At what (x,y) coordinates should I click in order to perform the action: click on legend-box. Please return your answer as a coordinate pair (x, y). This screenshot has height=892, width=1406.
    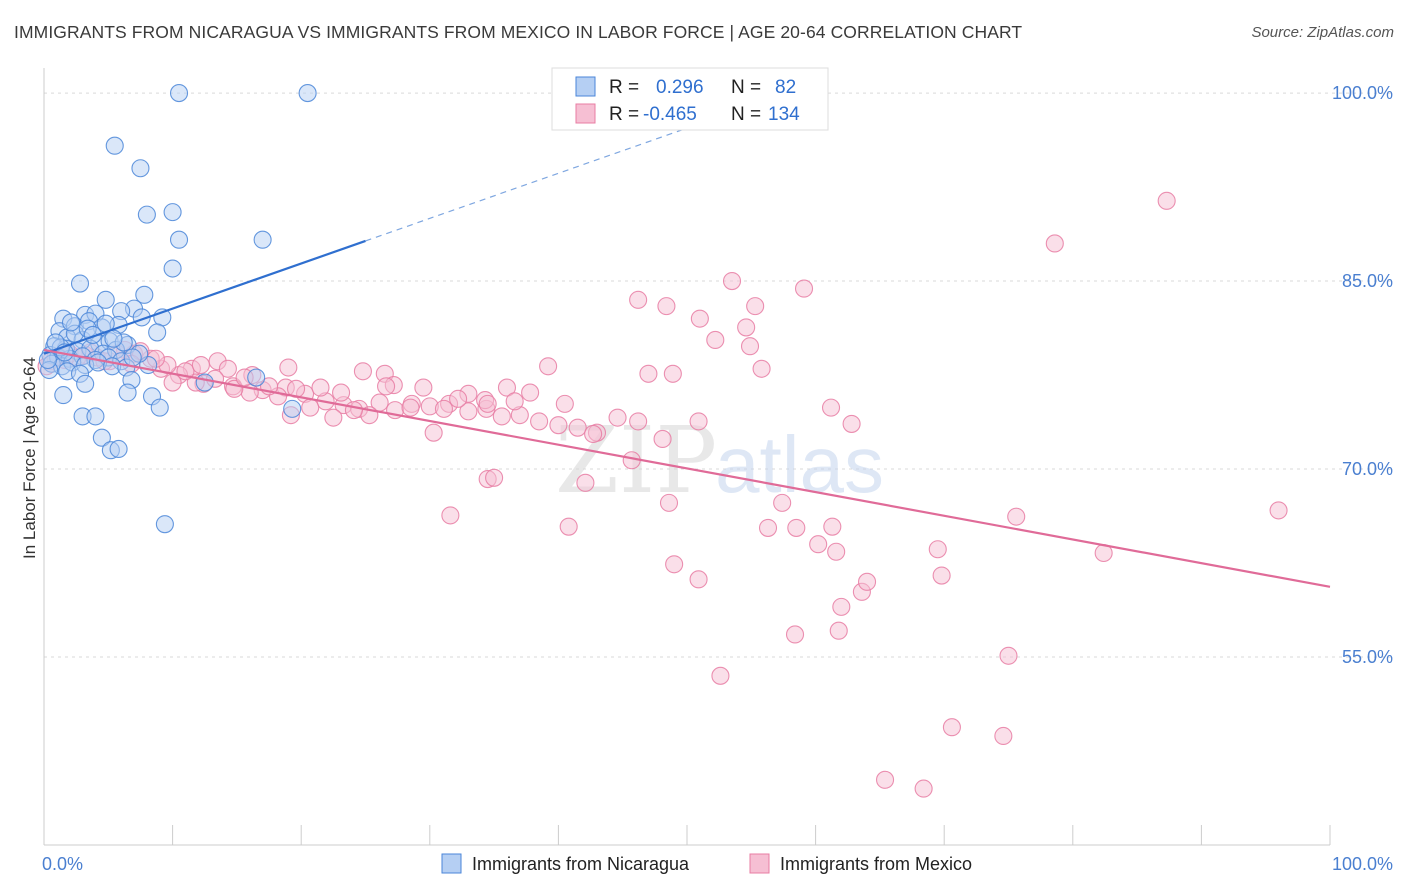
    Looking at the image, I should click on (690, 99).